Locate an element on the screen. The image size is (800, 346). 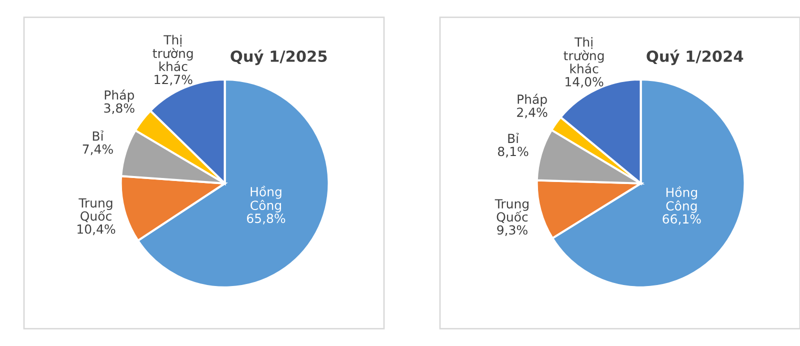
data-label: 12,7% is located at coordinates (173, 80).